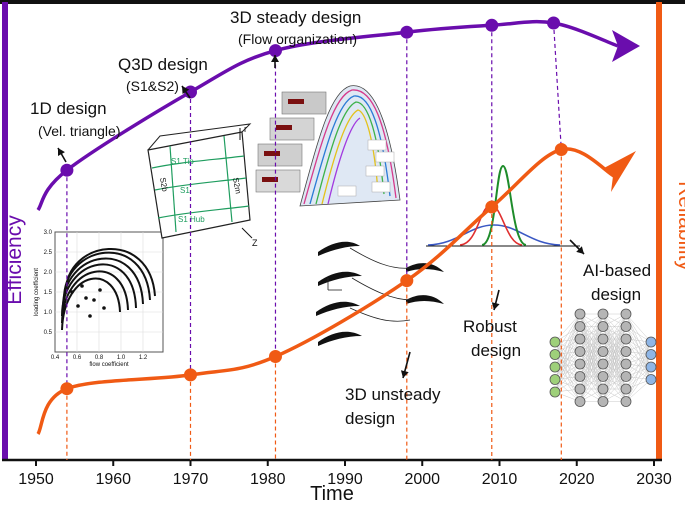 Image resolution: width=685 pixels, height=507 pixels. What do you see at coordinates (37, 292) in the screenshot?
I see `inset-loading-axis-label: loading coefficient` at bounding box center [37, 292].